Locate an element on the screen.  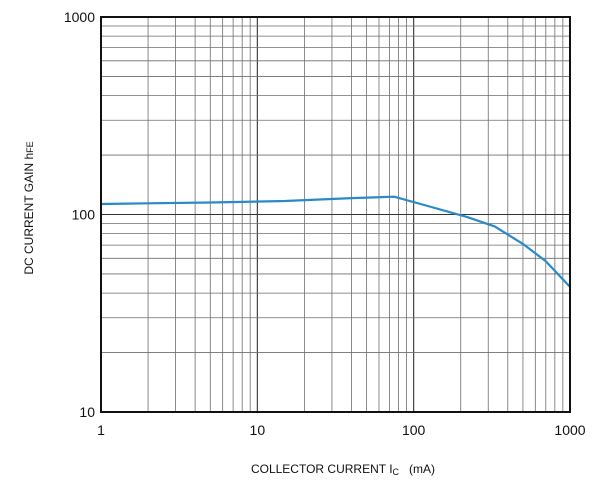
x-tick-label: 10 is located at coordinates (258, 430).